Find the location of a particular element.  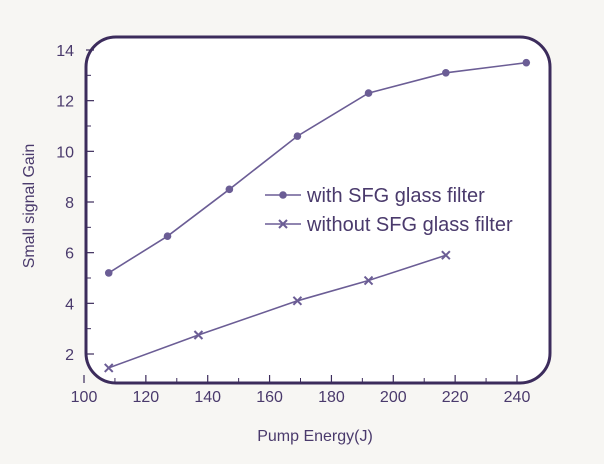

x-tick-label: 200 is located at coordinates (393, 397).